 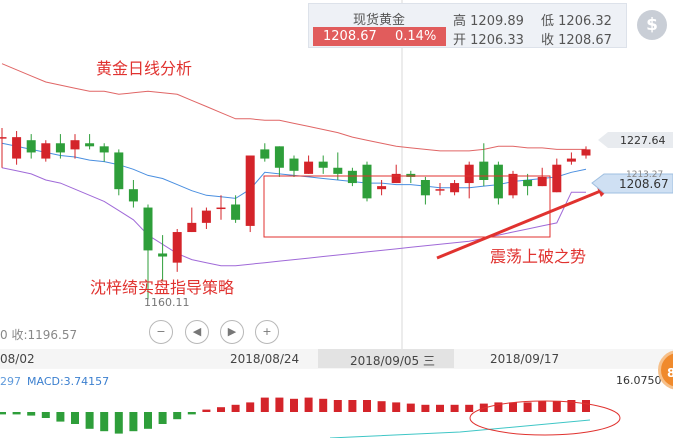 I want to click on macd-label: MACD:3.74157, so click(x=68, y=381).